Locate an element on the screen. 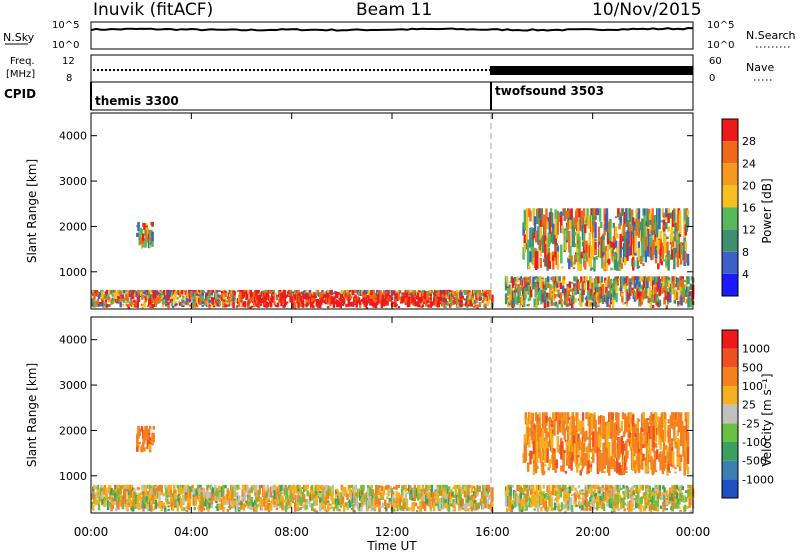 This screenshot has width=800, height=554. power-heatmap is located at coordinates (393, 259).